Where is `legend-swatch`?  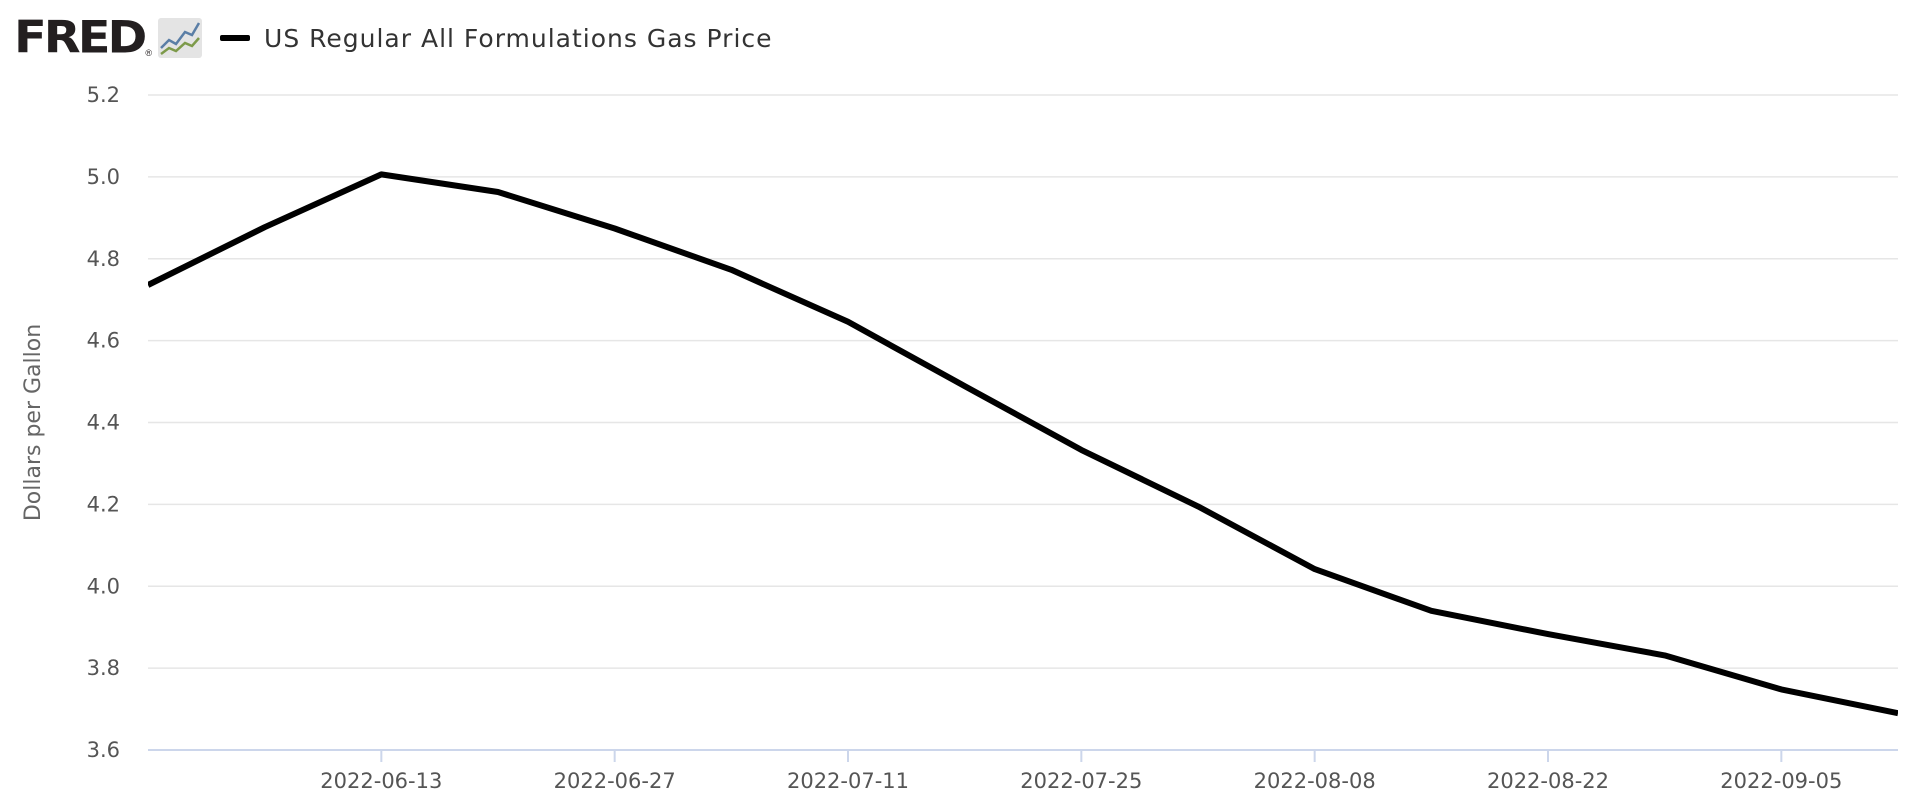 legend-swatch is located at coordinates (235, 38).